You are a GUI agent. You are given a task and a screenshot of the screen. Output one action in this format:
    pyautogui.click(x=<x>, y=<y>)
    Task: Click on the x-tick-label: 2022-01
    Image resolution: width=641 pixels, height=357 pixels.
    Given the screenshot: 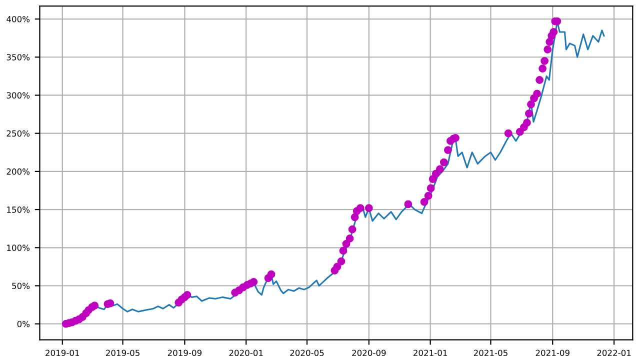 What is the action you would take?
    pyautogui.click(x=614, y=353)
    